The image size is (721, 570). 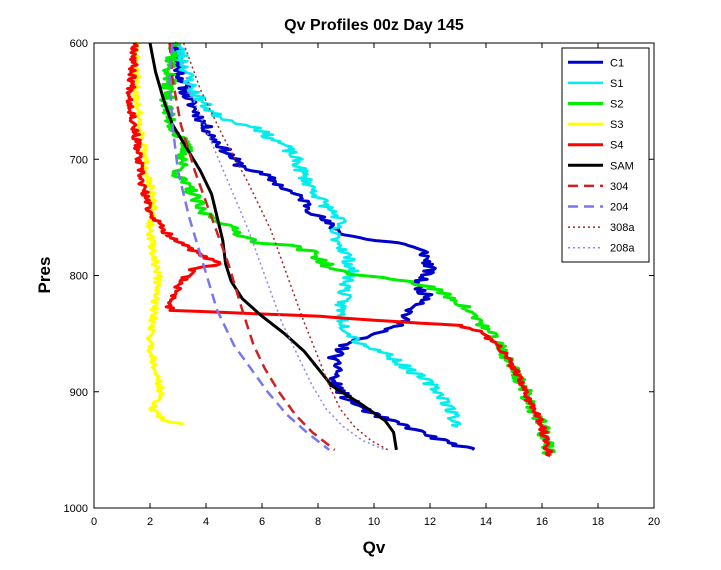 I want to click on x-tick-label: 4, so click(x=206, y=522).